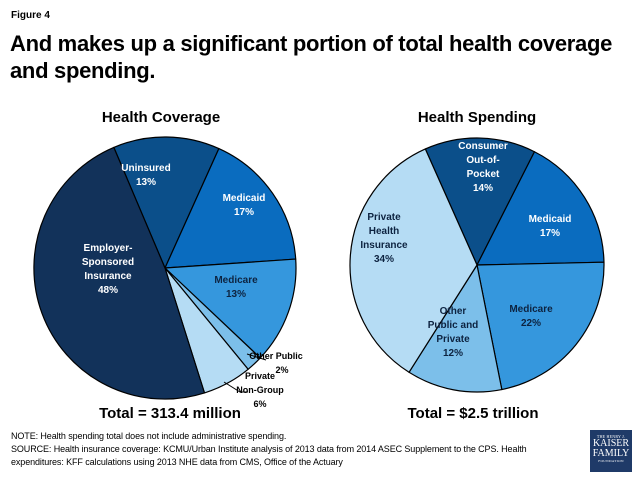 The width and height of the screenshot is (638, 479). Describe the element at coordinates (453, 332) in the screenshot. I see `data-label: Other Public and Private 12%` at that location.